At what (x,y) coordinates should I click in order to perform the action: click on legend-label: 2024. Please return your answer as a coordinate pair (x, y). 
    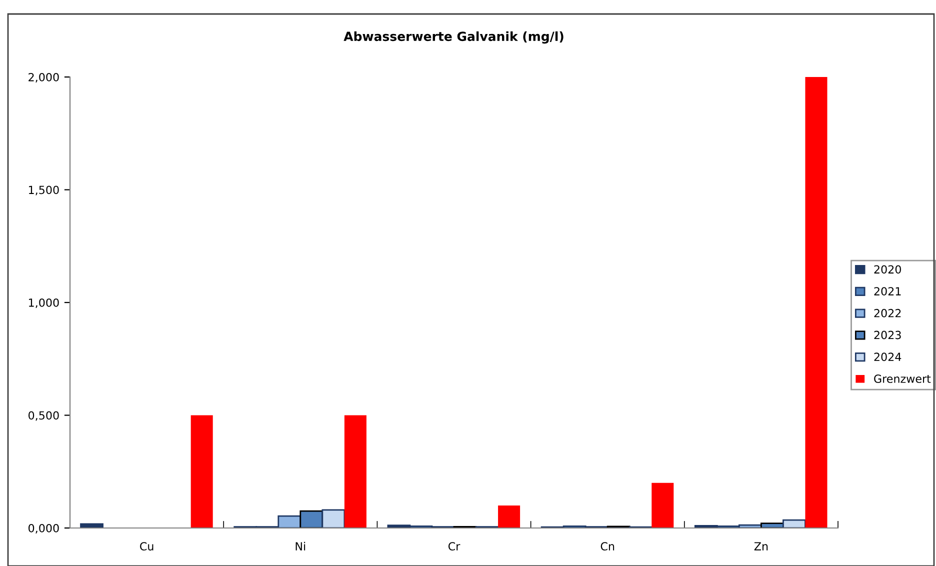
    Looking at the image, I should click on (888, 357).